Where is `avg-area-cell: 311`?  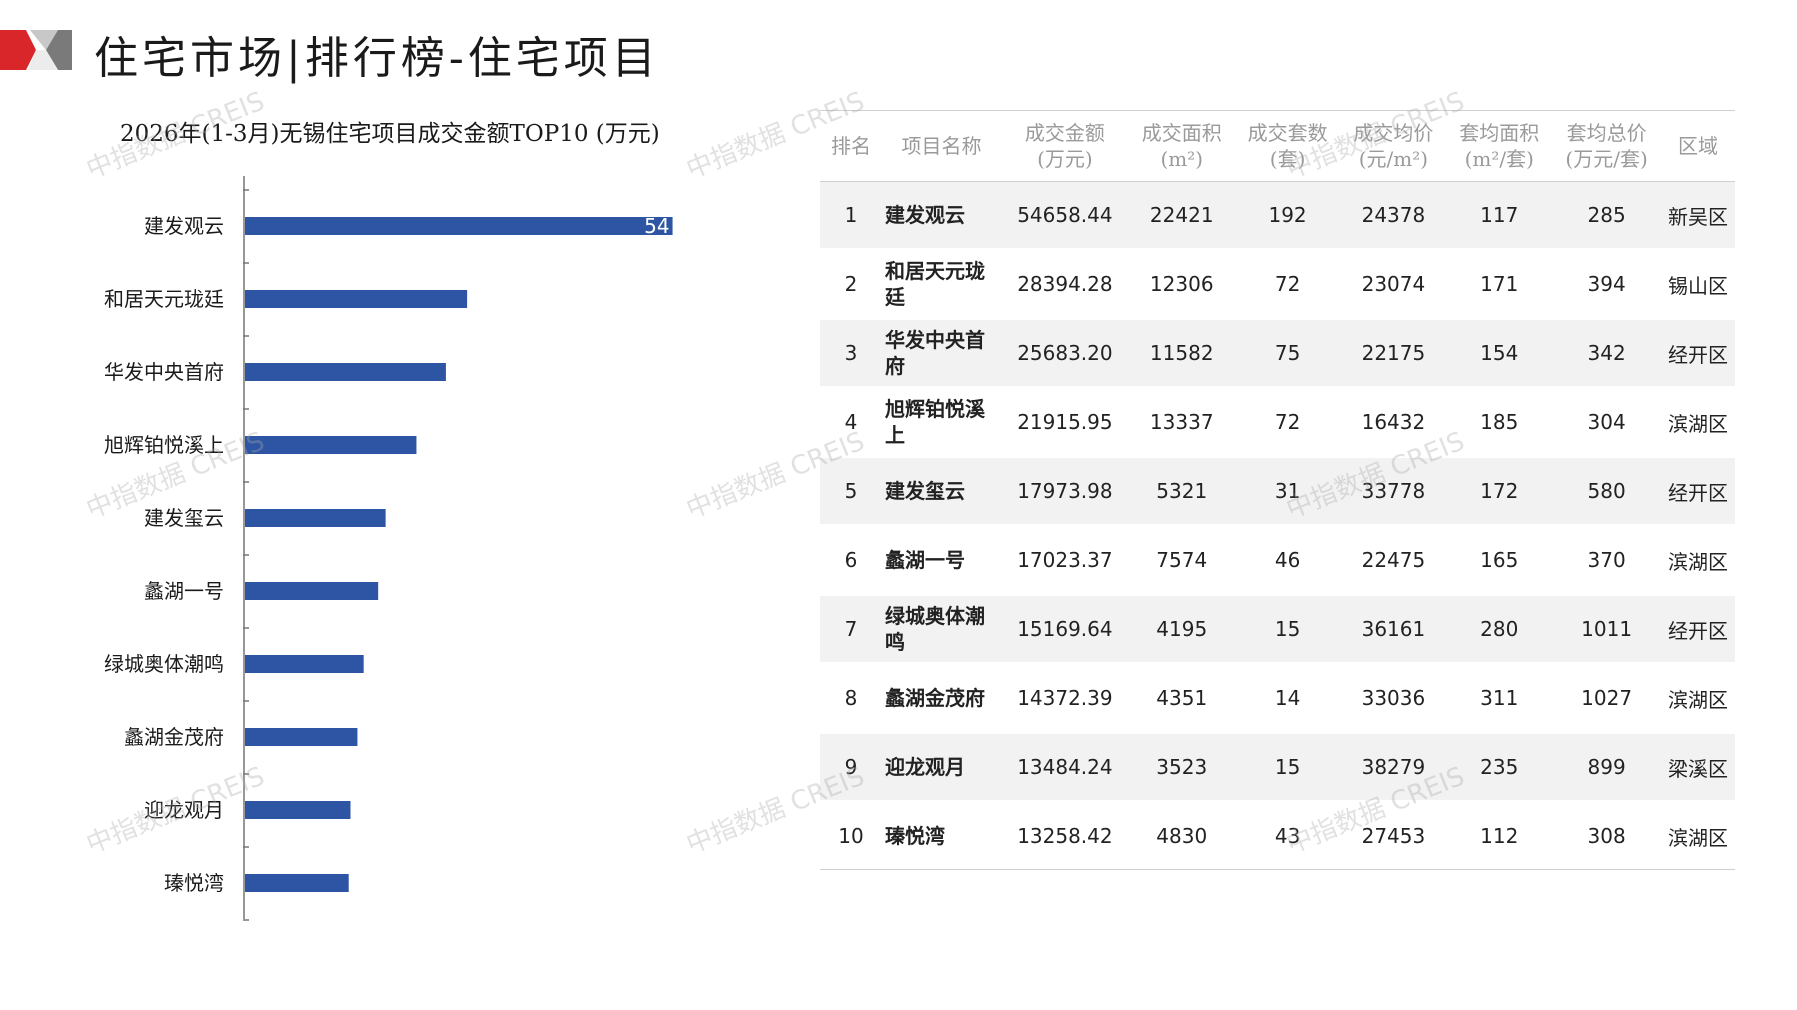 avg-area-cell: 311 is located at coordinates (1499, 698).